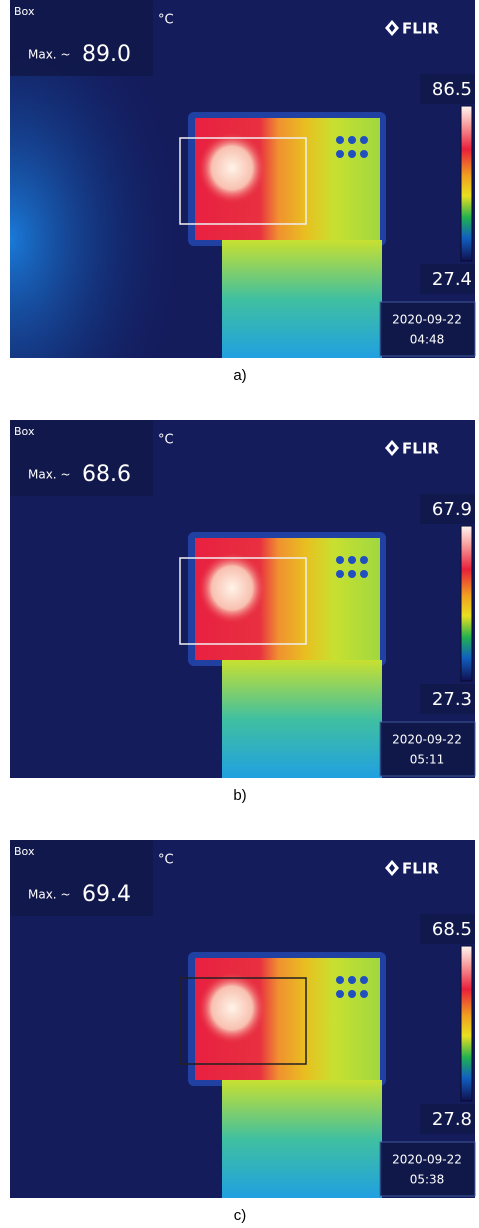  I want to click on scale-min: 27.3, so click(452, 699).